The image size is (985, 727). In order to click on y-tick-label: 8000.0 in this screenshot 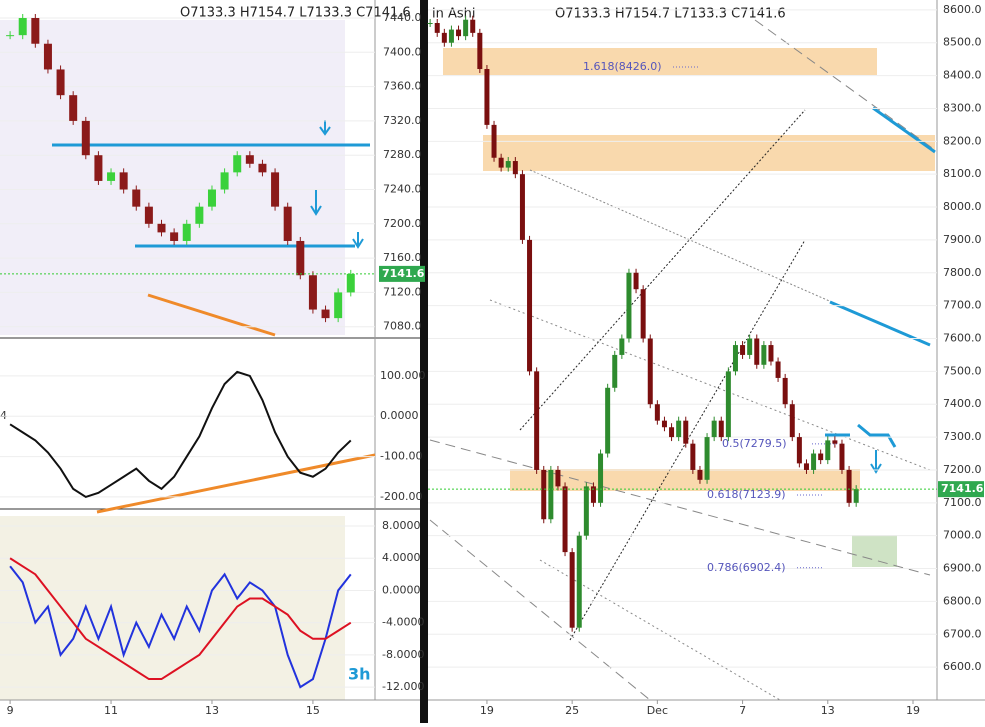, I will do `click(962, 206)`.